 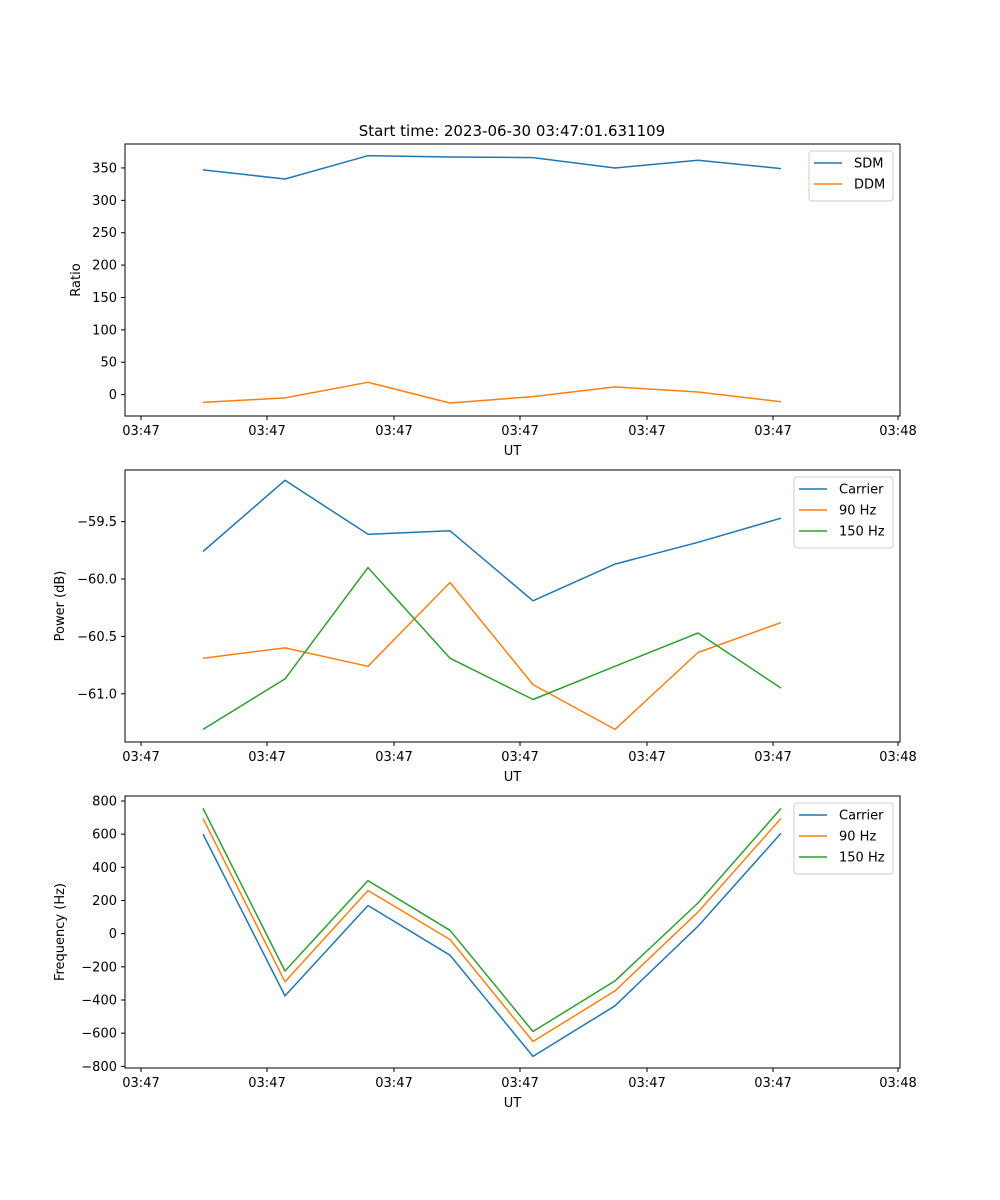 What do you see at coordinates (104, 233) in the screenshot?
I see `y-tick-label: 250` at bounding box center [104, 233].